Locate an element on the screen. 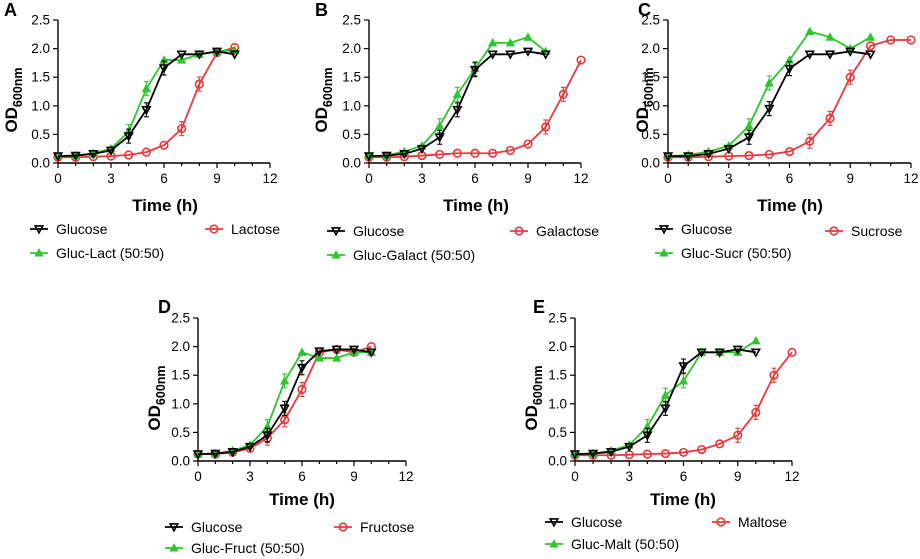 The width and height of the screenshot is (920, 559). x-tick-label: 6 is located at coordinates (790, 178).